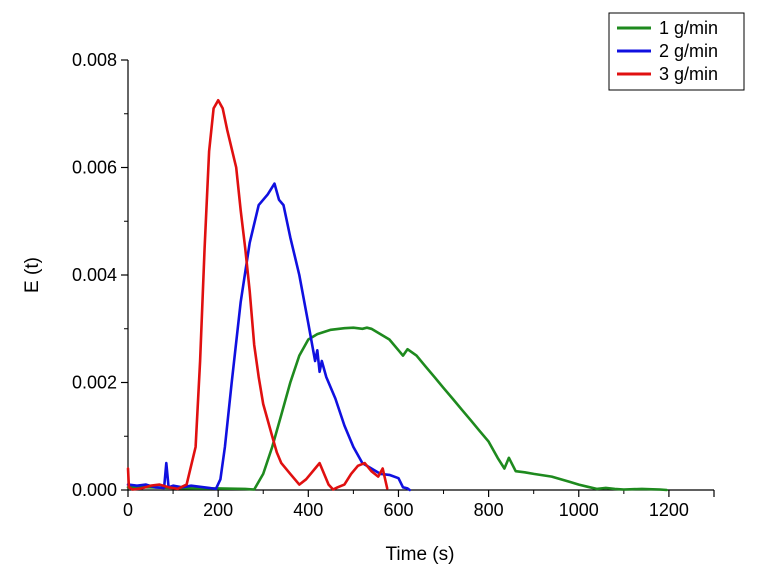 The image size is (757, 579). Describe the element at coordinates (94, 168) in the screenshot. I see `y-tick-label: 0.006` at that location.